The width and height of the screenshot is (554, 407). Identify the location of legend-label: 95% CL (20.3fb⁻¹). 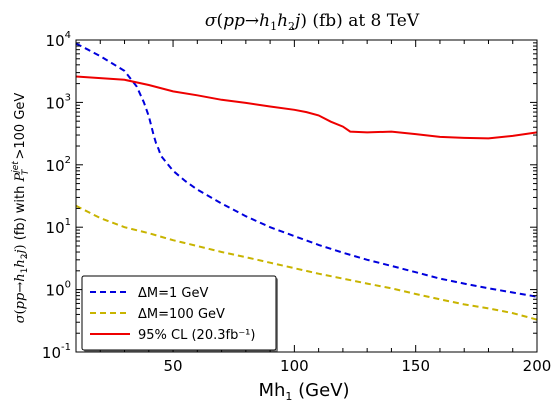
(196, 335).